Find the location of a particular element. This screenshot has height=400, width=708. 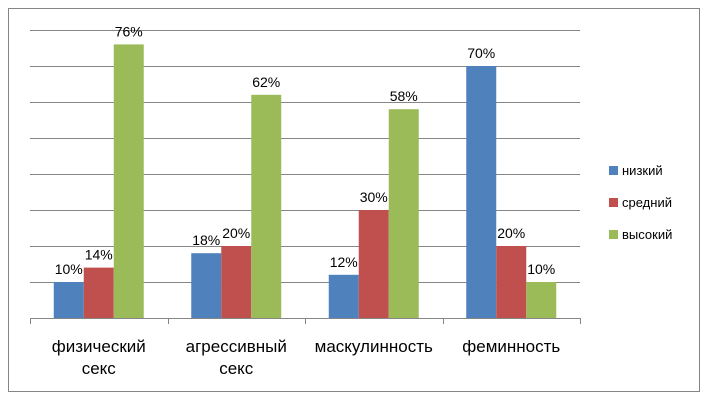

bar-низкий-0 is located at coordinates (68, 300).